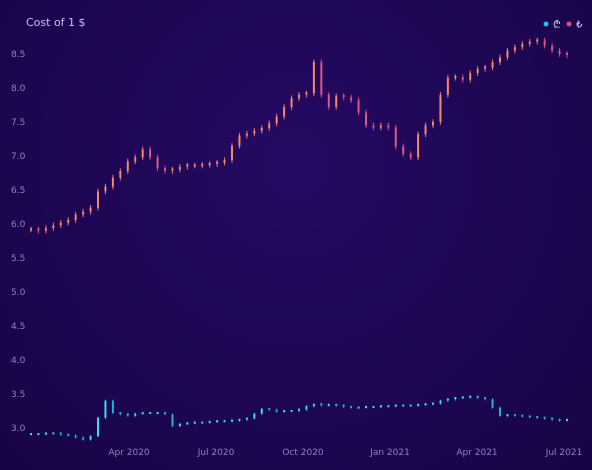 This screenshot has width=592, height=470. I want to click on x-tick-label: Jul 2021, so click(564, 453).